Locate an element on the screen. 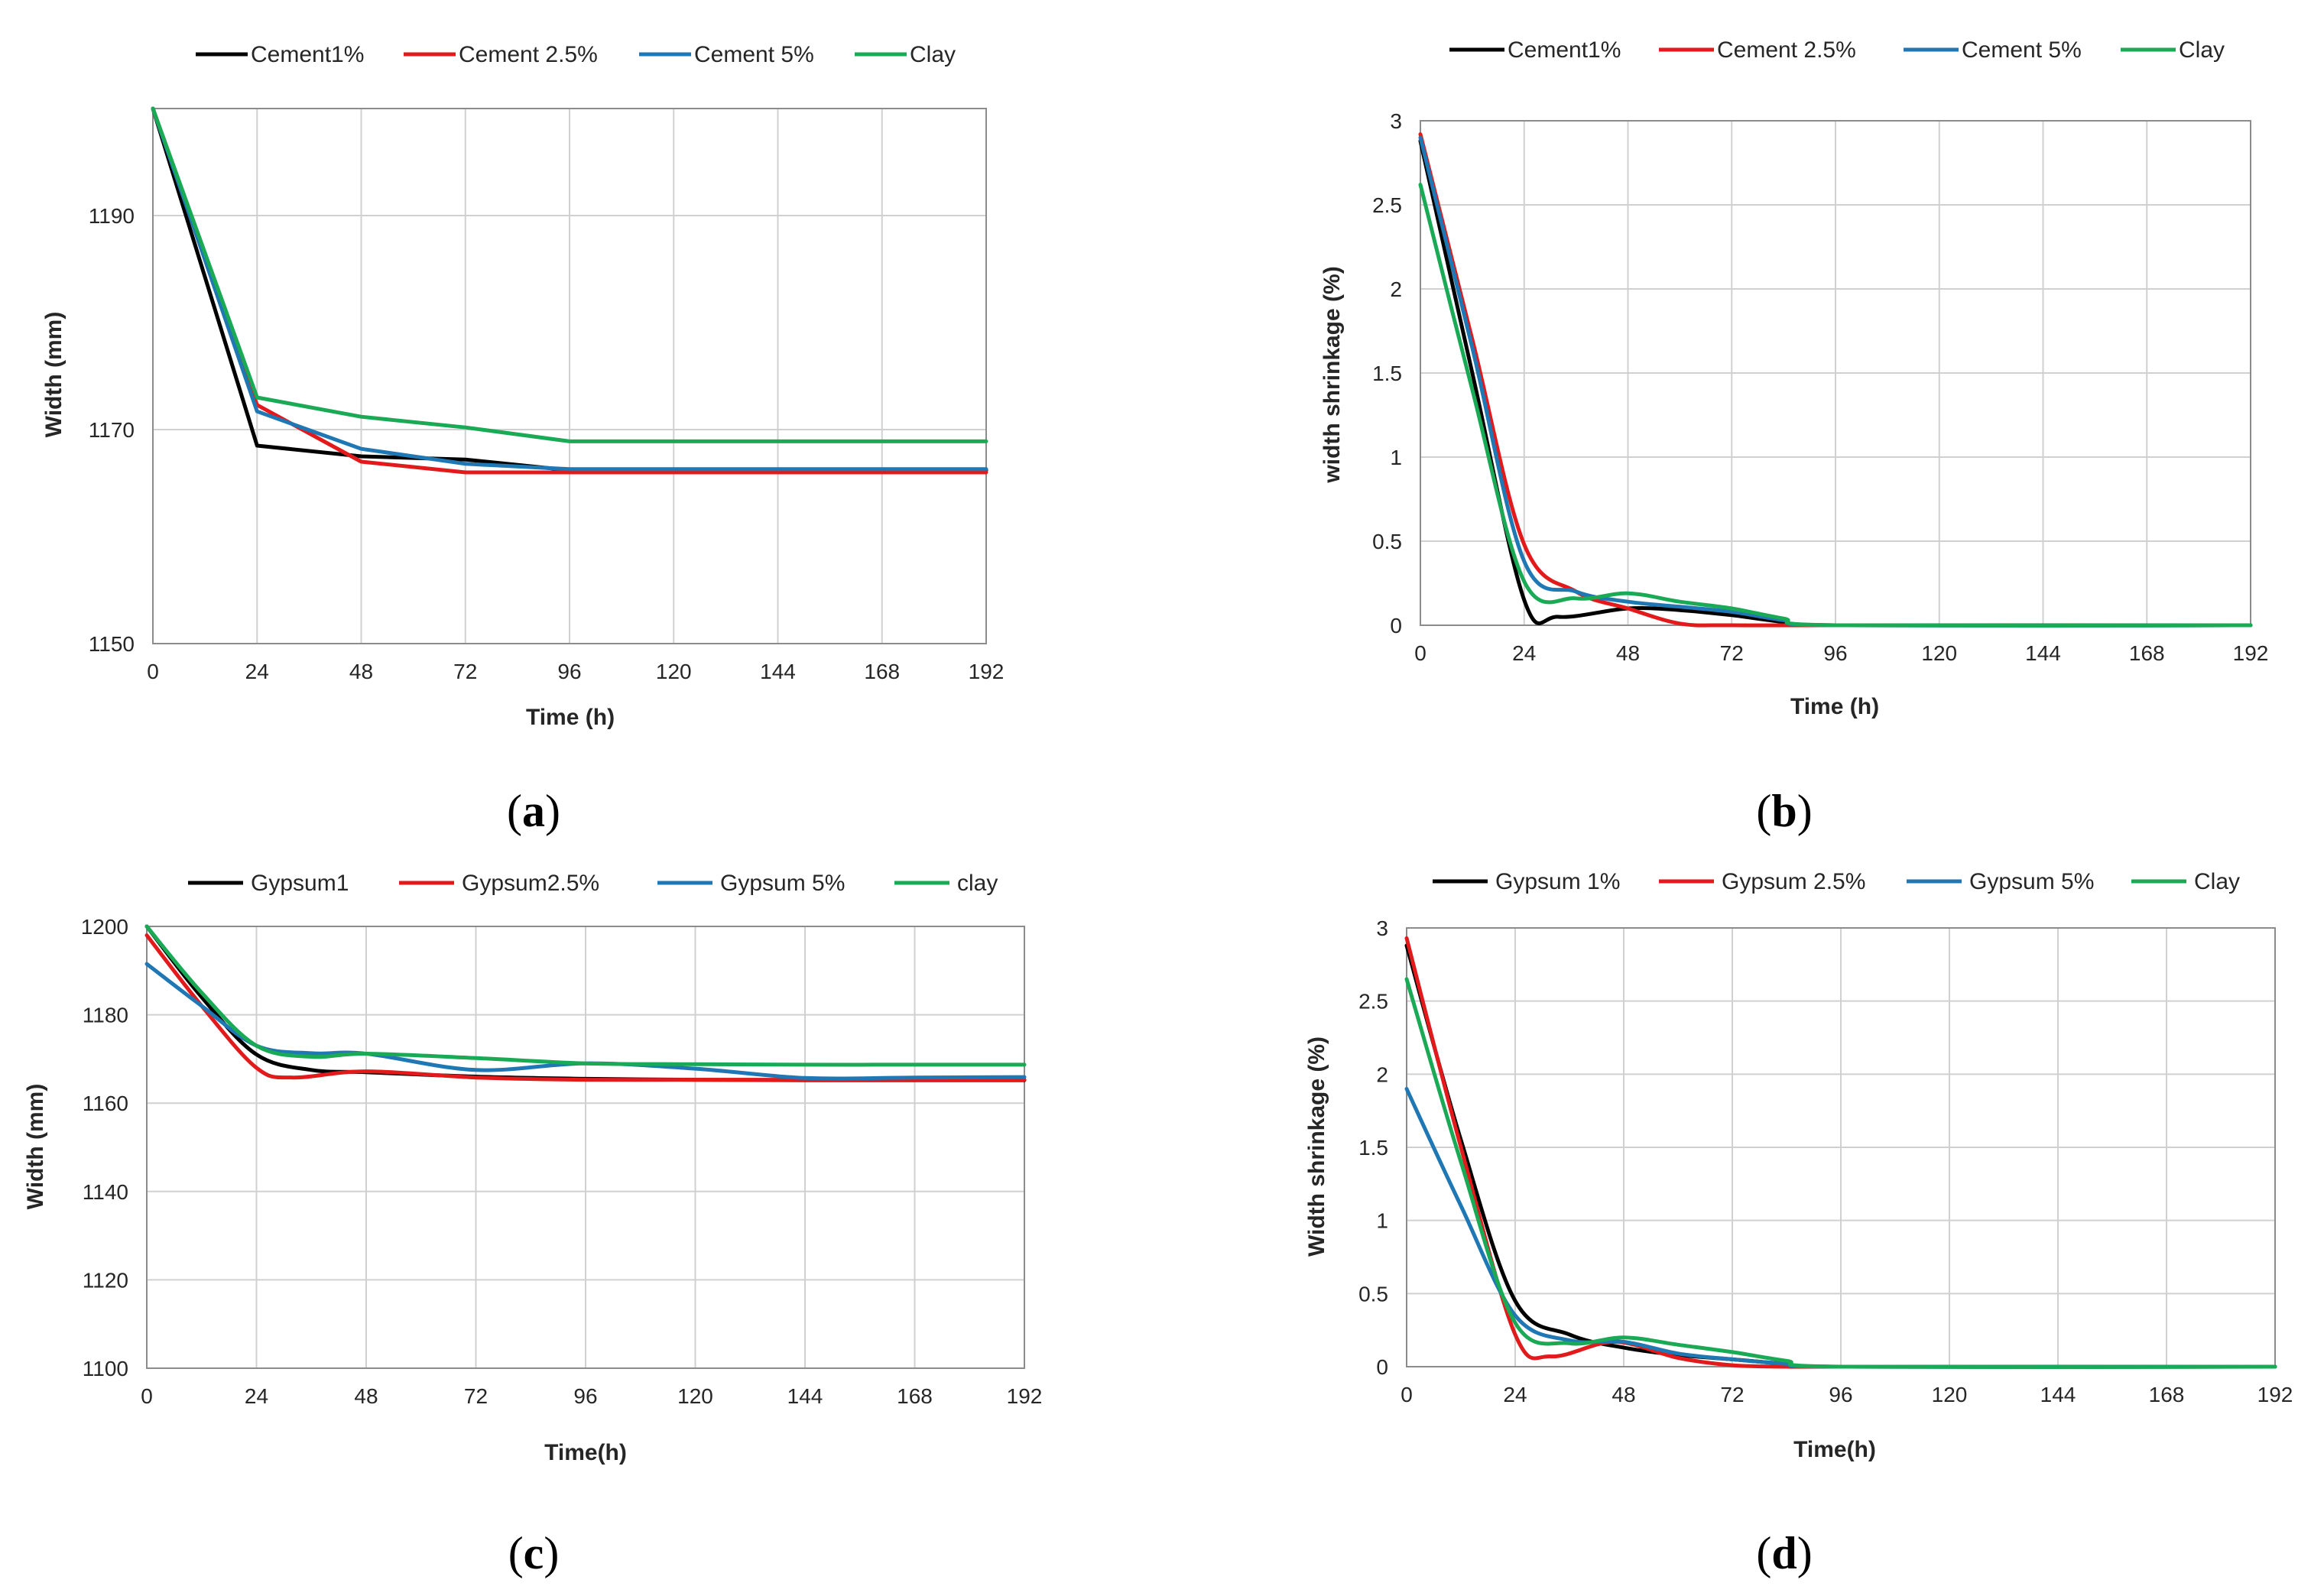 This screenshot has height=1596, width=2311. y-tick-label: 1170 is located at coordinates (112, 430).